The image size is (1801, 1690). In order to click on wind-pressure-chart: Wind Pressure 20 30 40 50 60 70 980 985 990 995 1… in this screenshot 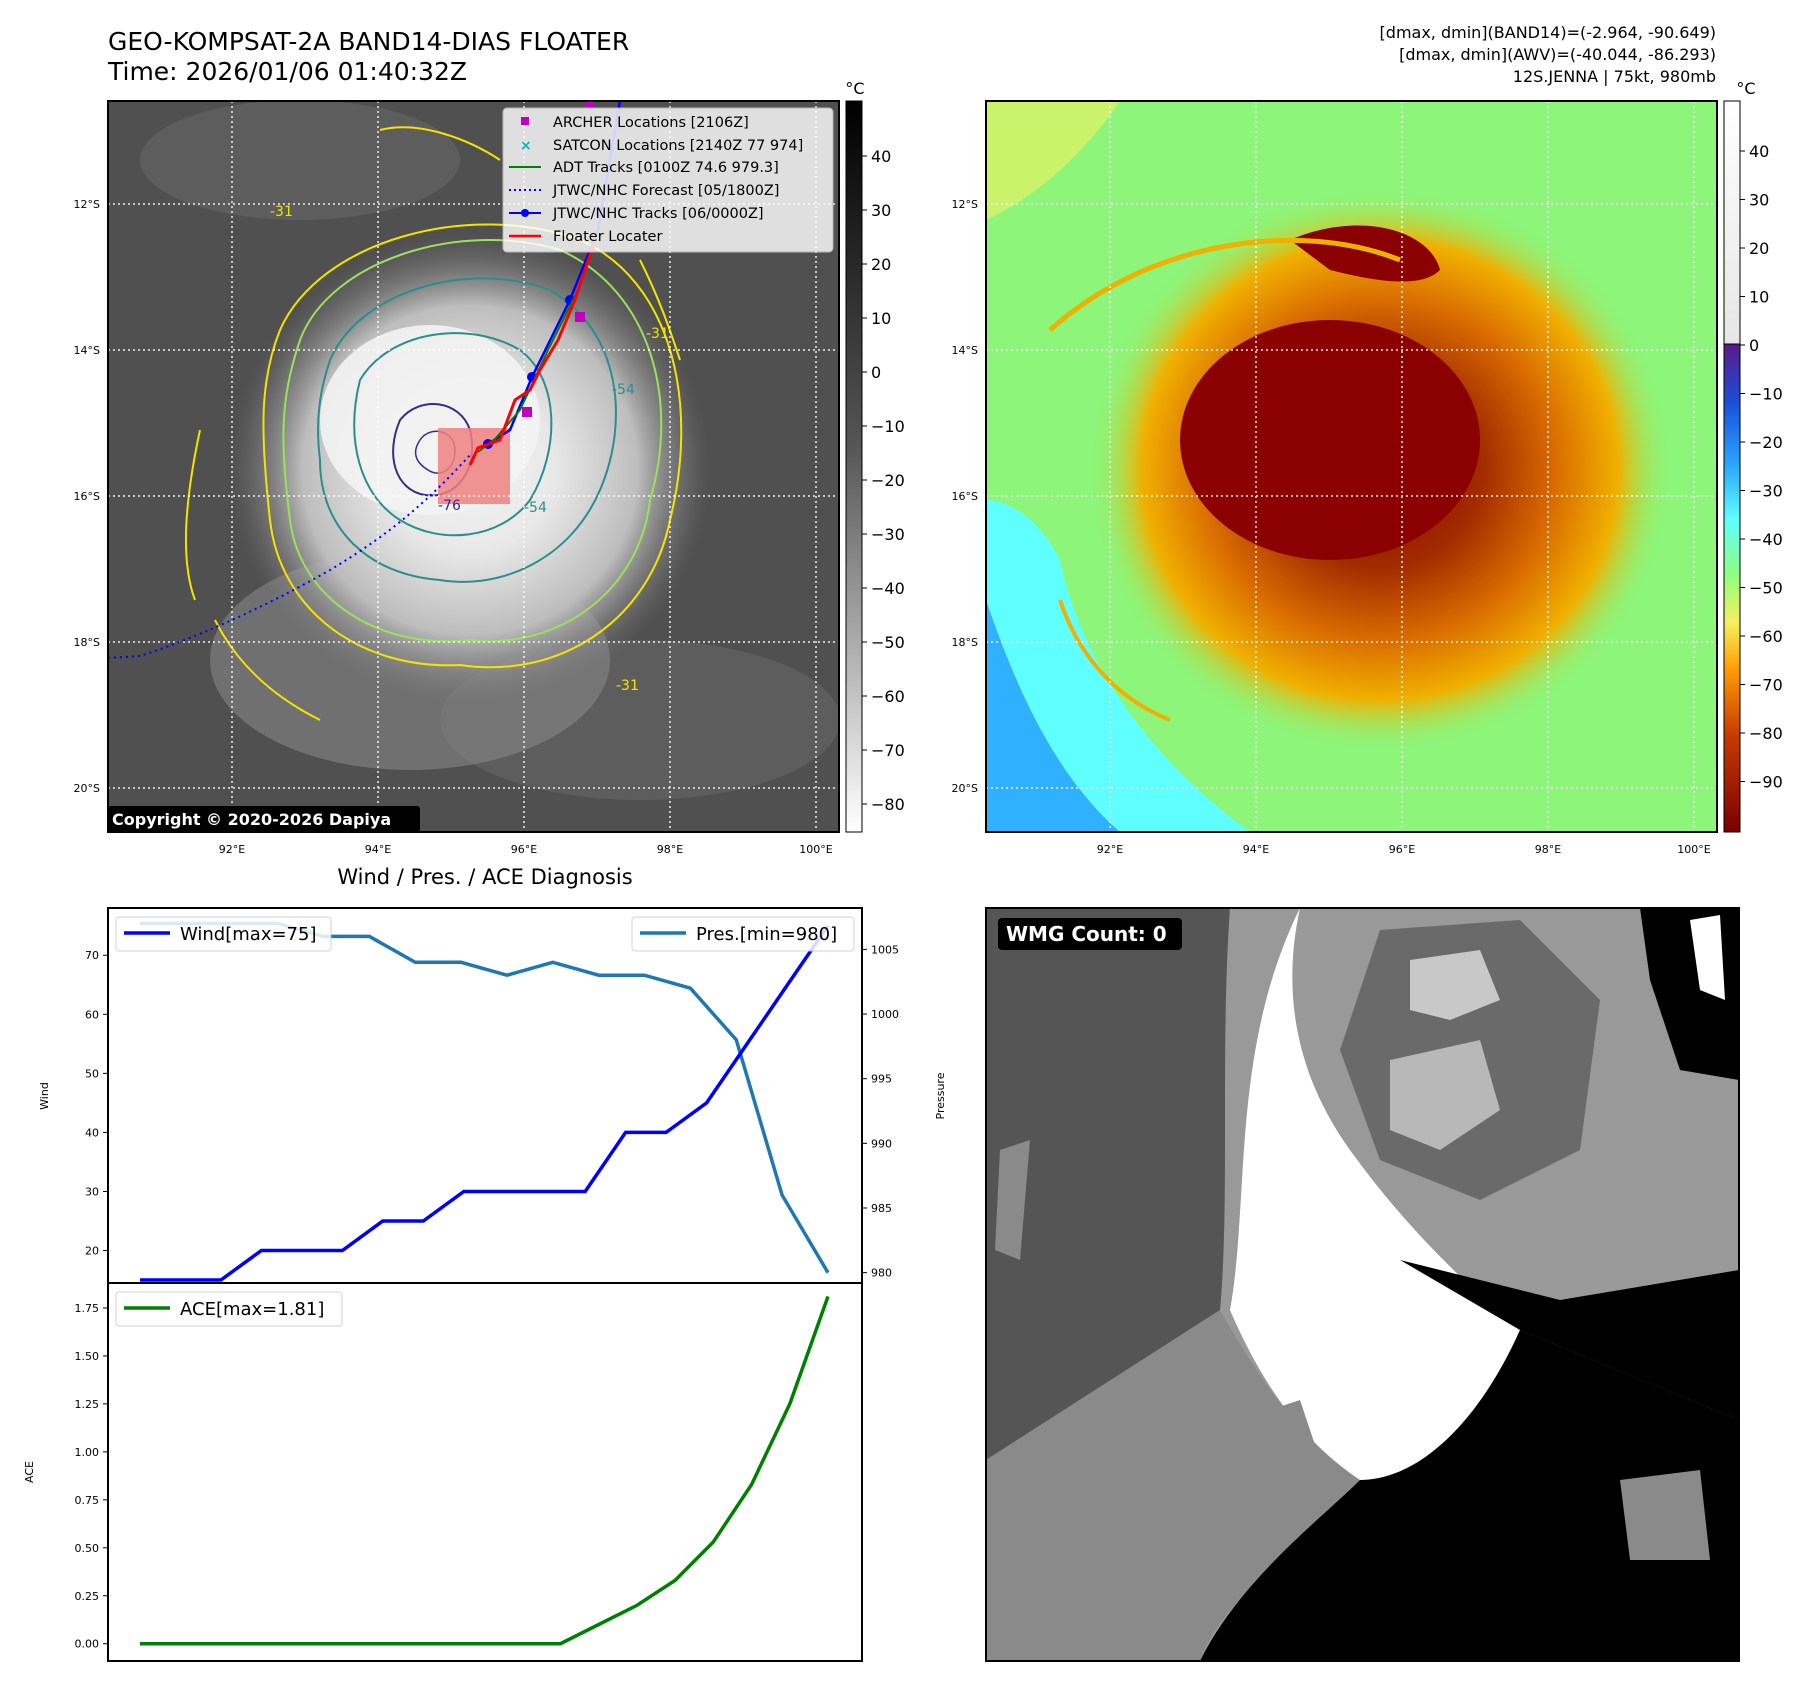, I will do `click(492, 1095)`.